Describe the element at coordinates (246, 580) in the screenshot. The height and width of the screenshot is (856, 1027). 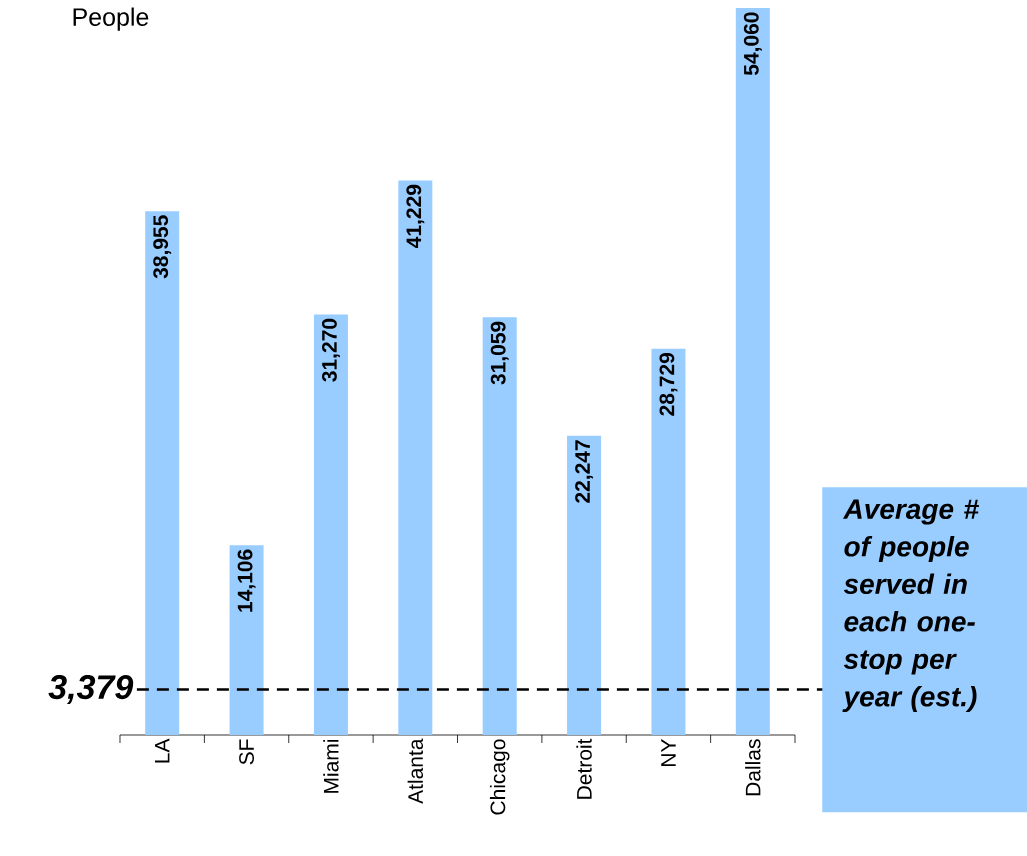
I see `data-label: 14,106` at that location.